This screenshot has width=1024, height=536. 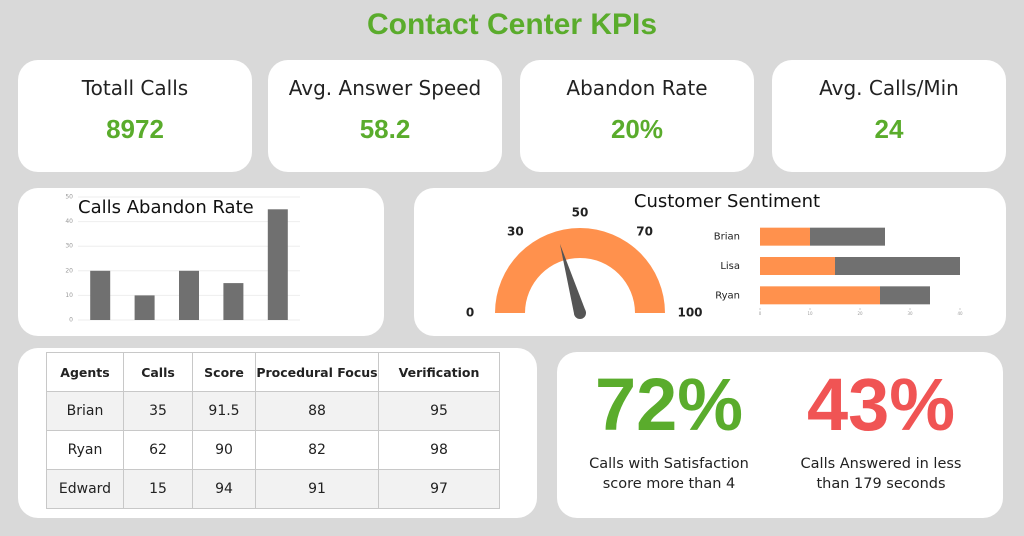 What do you see at coordinates (439, 450) in the screenshot?
I see `table-cell: 98` at bounding box center [439, 450].